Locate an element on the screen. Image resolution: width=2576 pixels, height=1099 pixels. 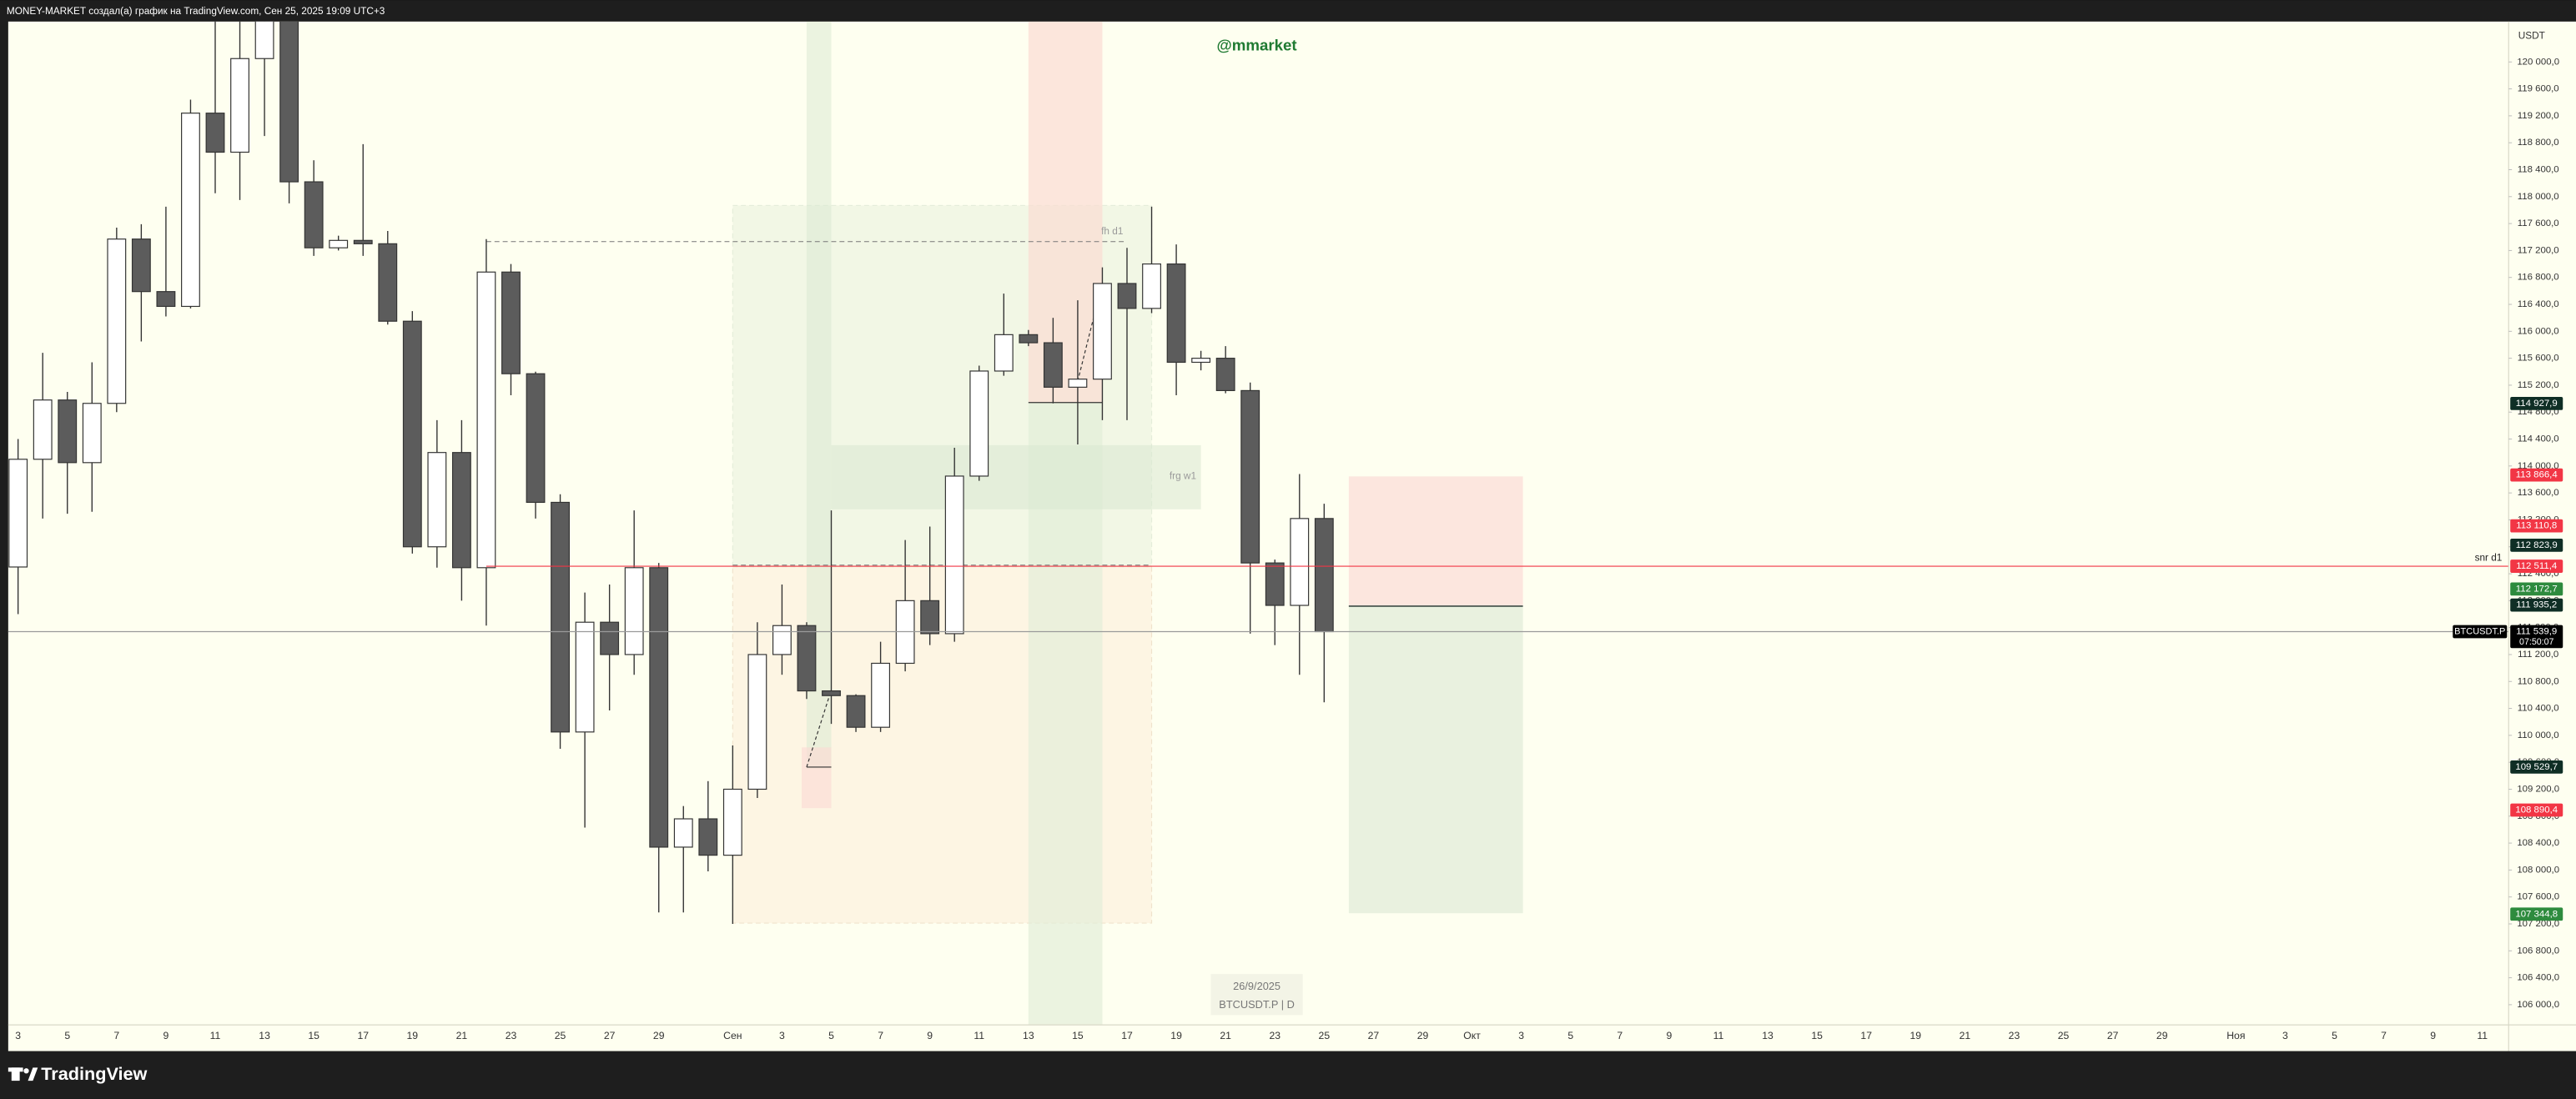
current-price-label: 111 539,9 is located at coordinates (2536, 632).